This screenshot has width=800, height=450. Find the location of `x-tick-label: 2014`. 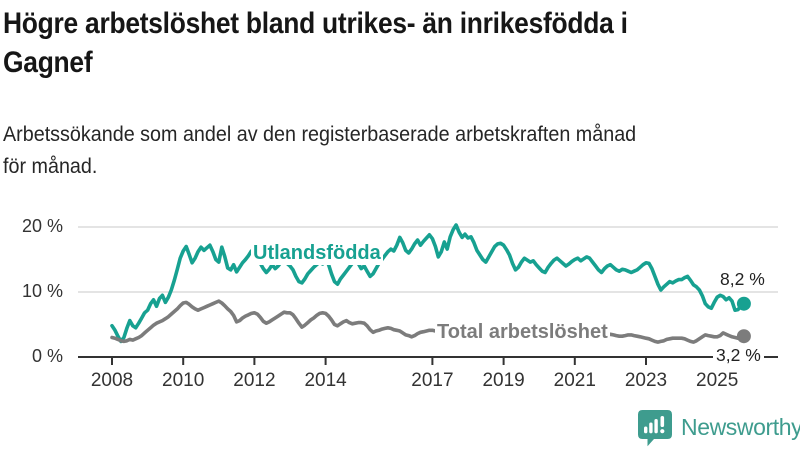

x-tick-label: 2014 is located at coordinates (325, 380).